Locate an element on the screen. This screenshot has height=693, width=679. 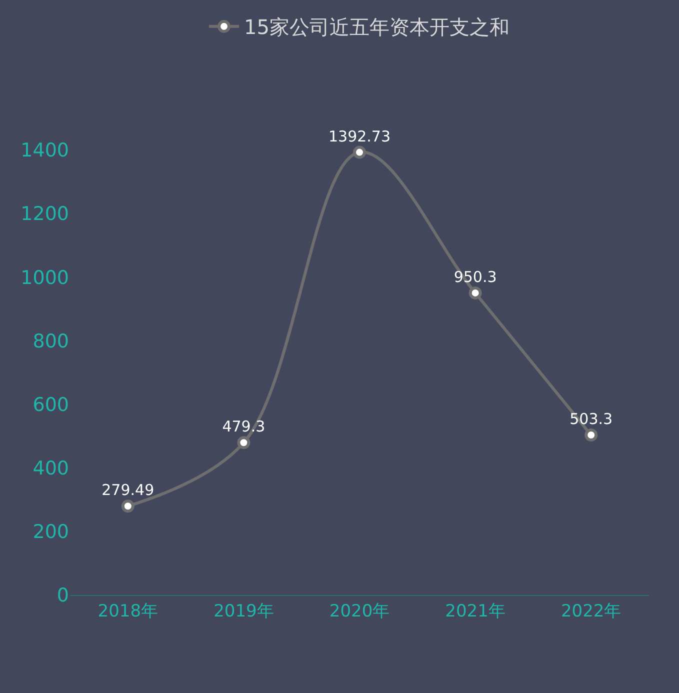
y-tick-label: 0 is located at coordinates (62, 595).